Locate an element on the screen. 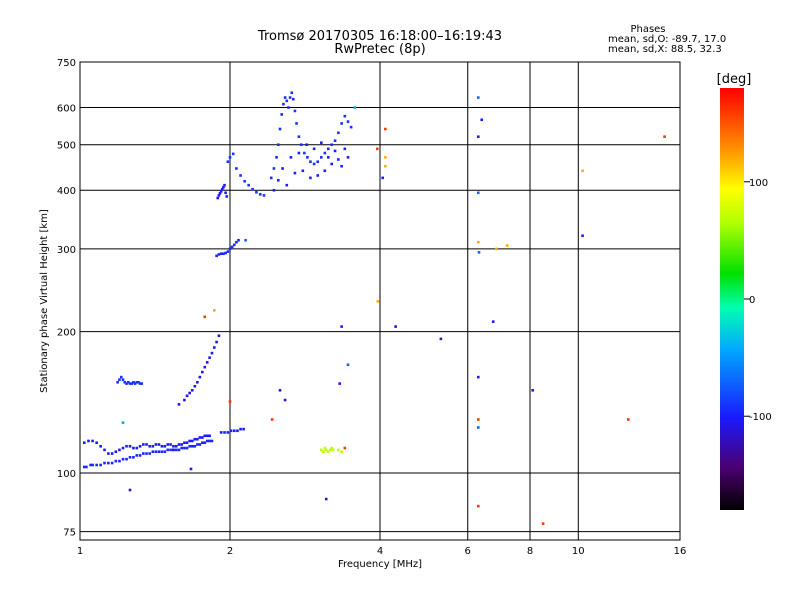 The width and height of the screenshot is (800, 600). x-tick-labels: 1 2 4 6 8 10 16 is located at coordinates (382, 551).